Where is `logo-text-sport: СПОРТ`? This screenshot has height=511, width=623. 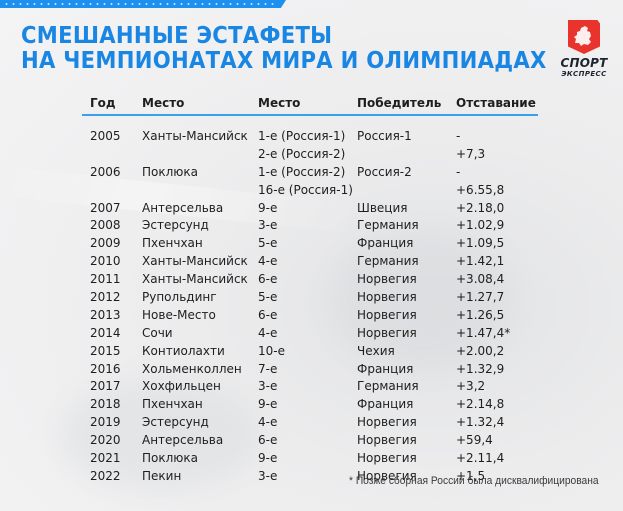
logo-text-sport: СПОРТ is located at coordinates (584, 63).